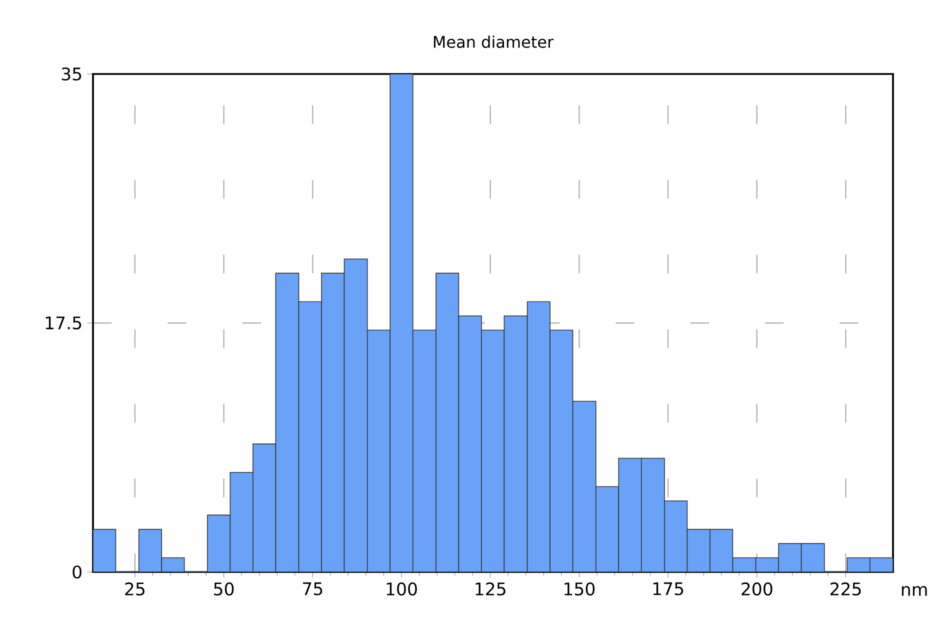  What do you see at coordinates (134, 589) in the screenshot?
I see `x-tick-label: 25` at bounding box center [134, 589].